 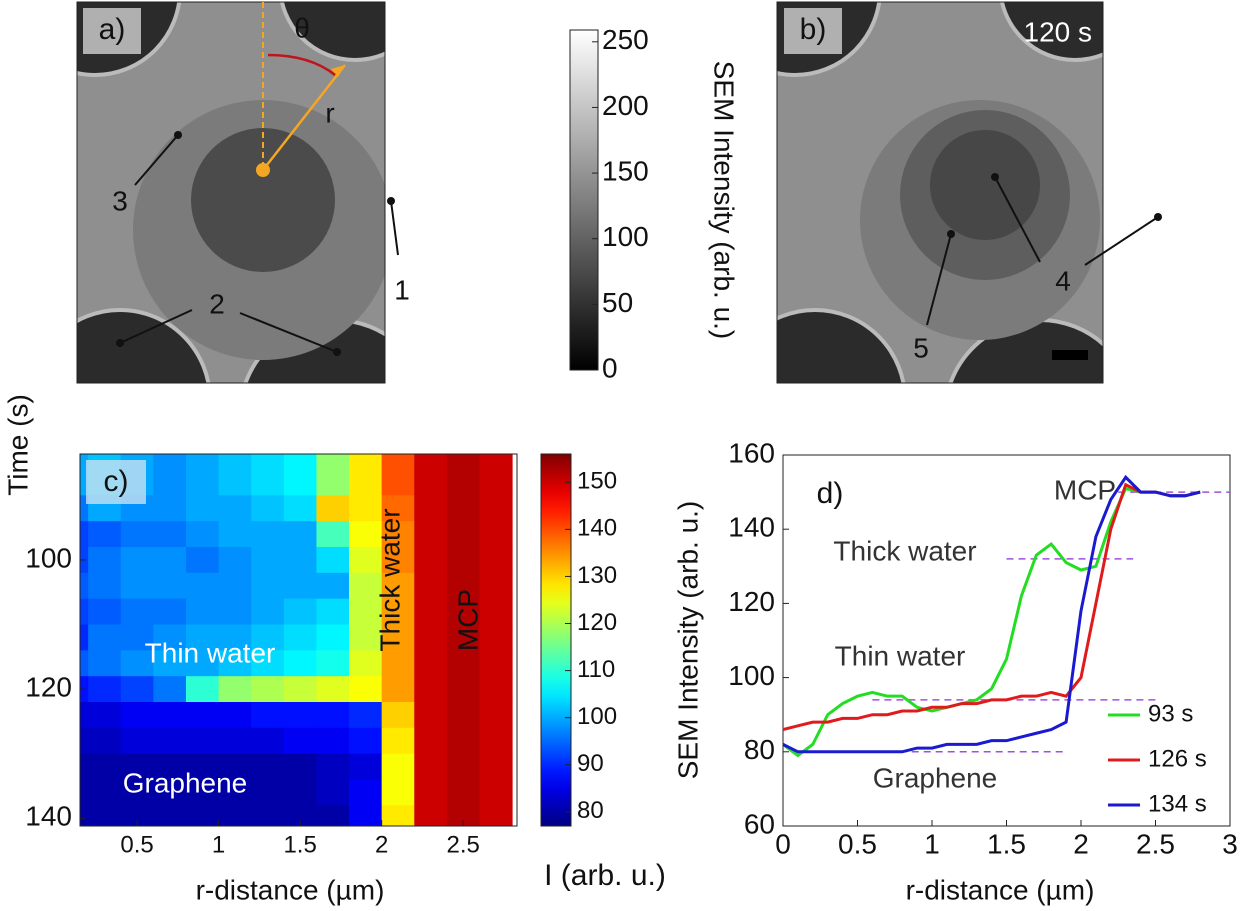 I want to click on tick-label: 2, so click(x=1081, y=843).